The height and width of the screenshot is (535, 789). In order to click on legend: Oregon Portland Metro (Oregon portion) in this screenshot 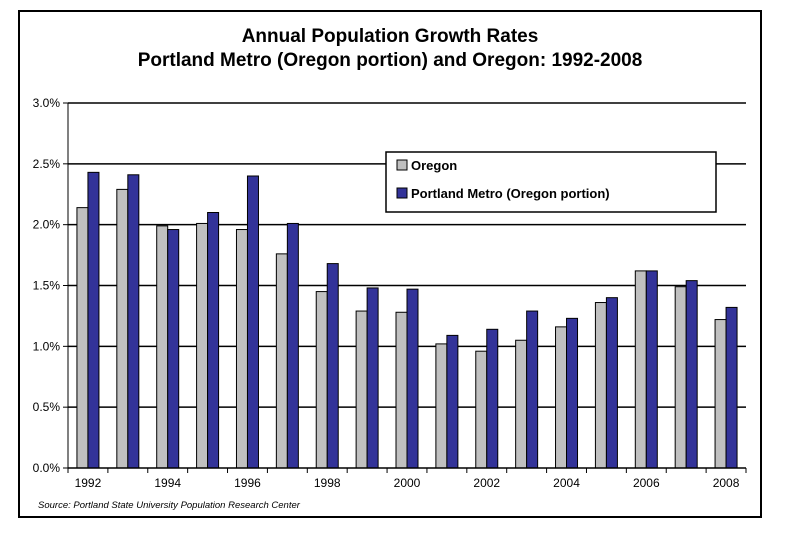, I will do `click(551, 182)`.